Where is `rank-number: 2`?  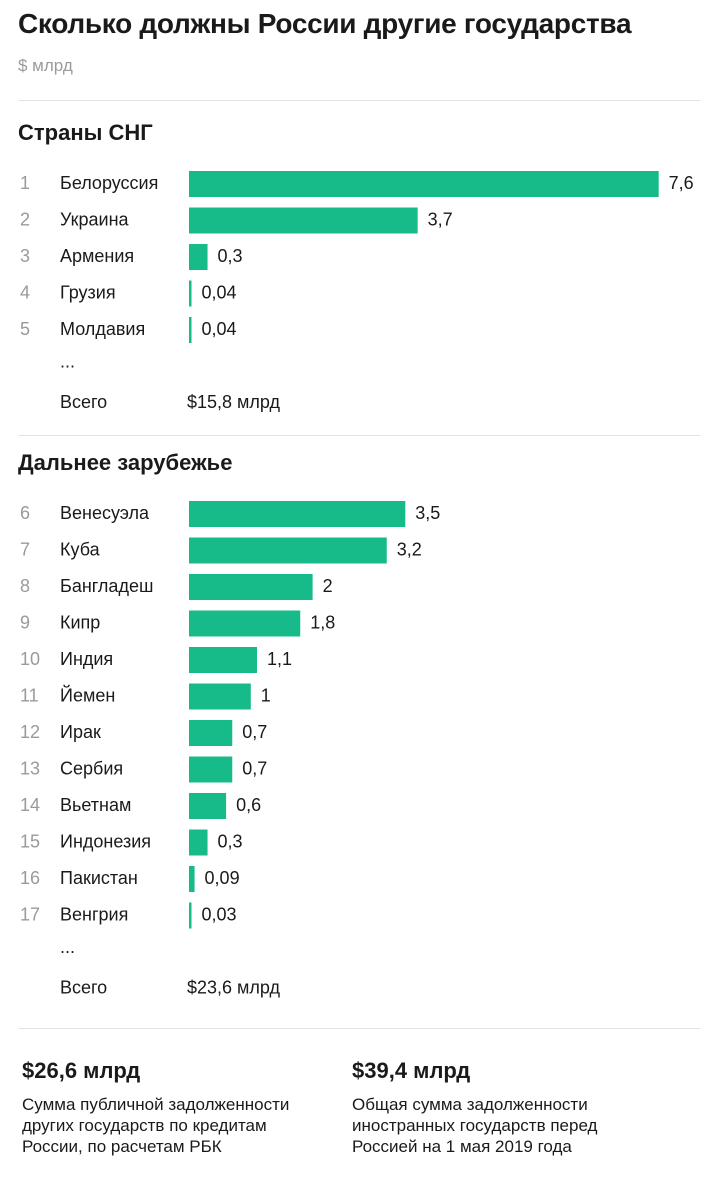 rank-number: 2 is located at coordinates (25, 219).